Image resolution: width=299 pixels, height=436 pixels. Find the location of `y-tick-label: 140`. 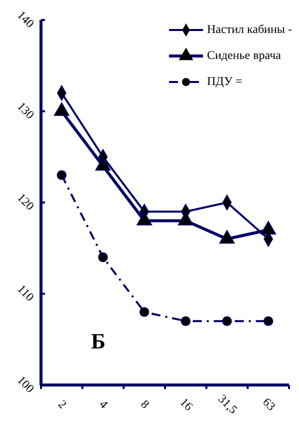

y-tick-label: 140 is located at coordinates (26, 19).